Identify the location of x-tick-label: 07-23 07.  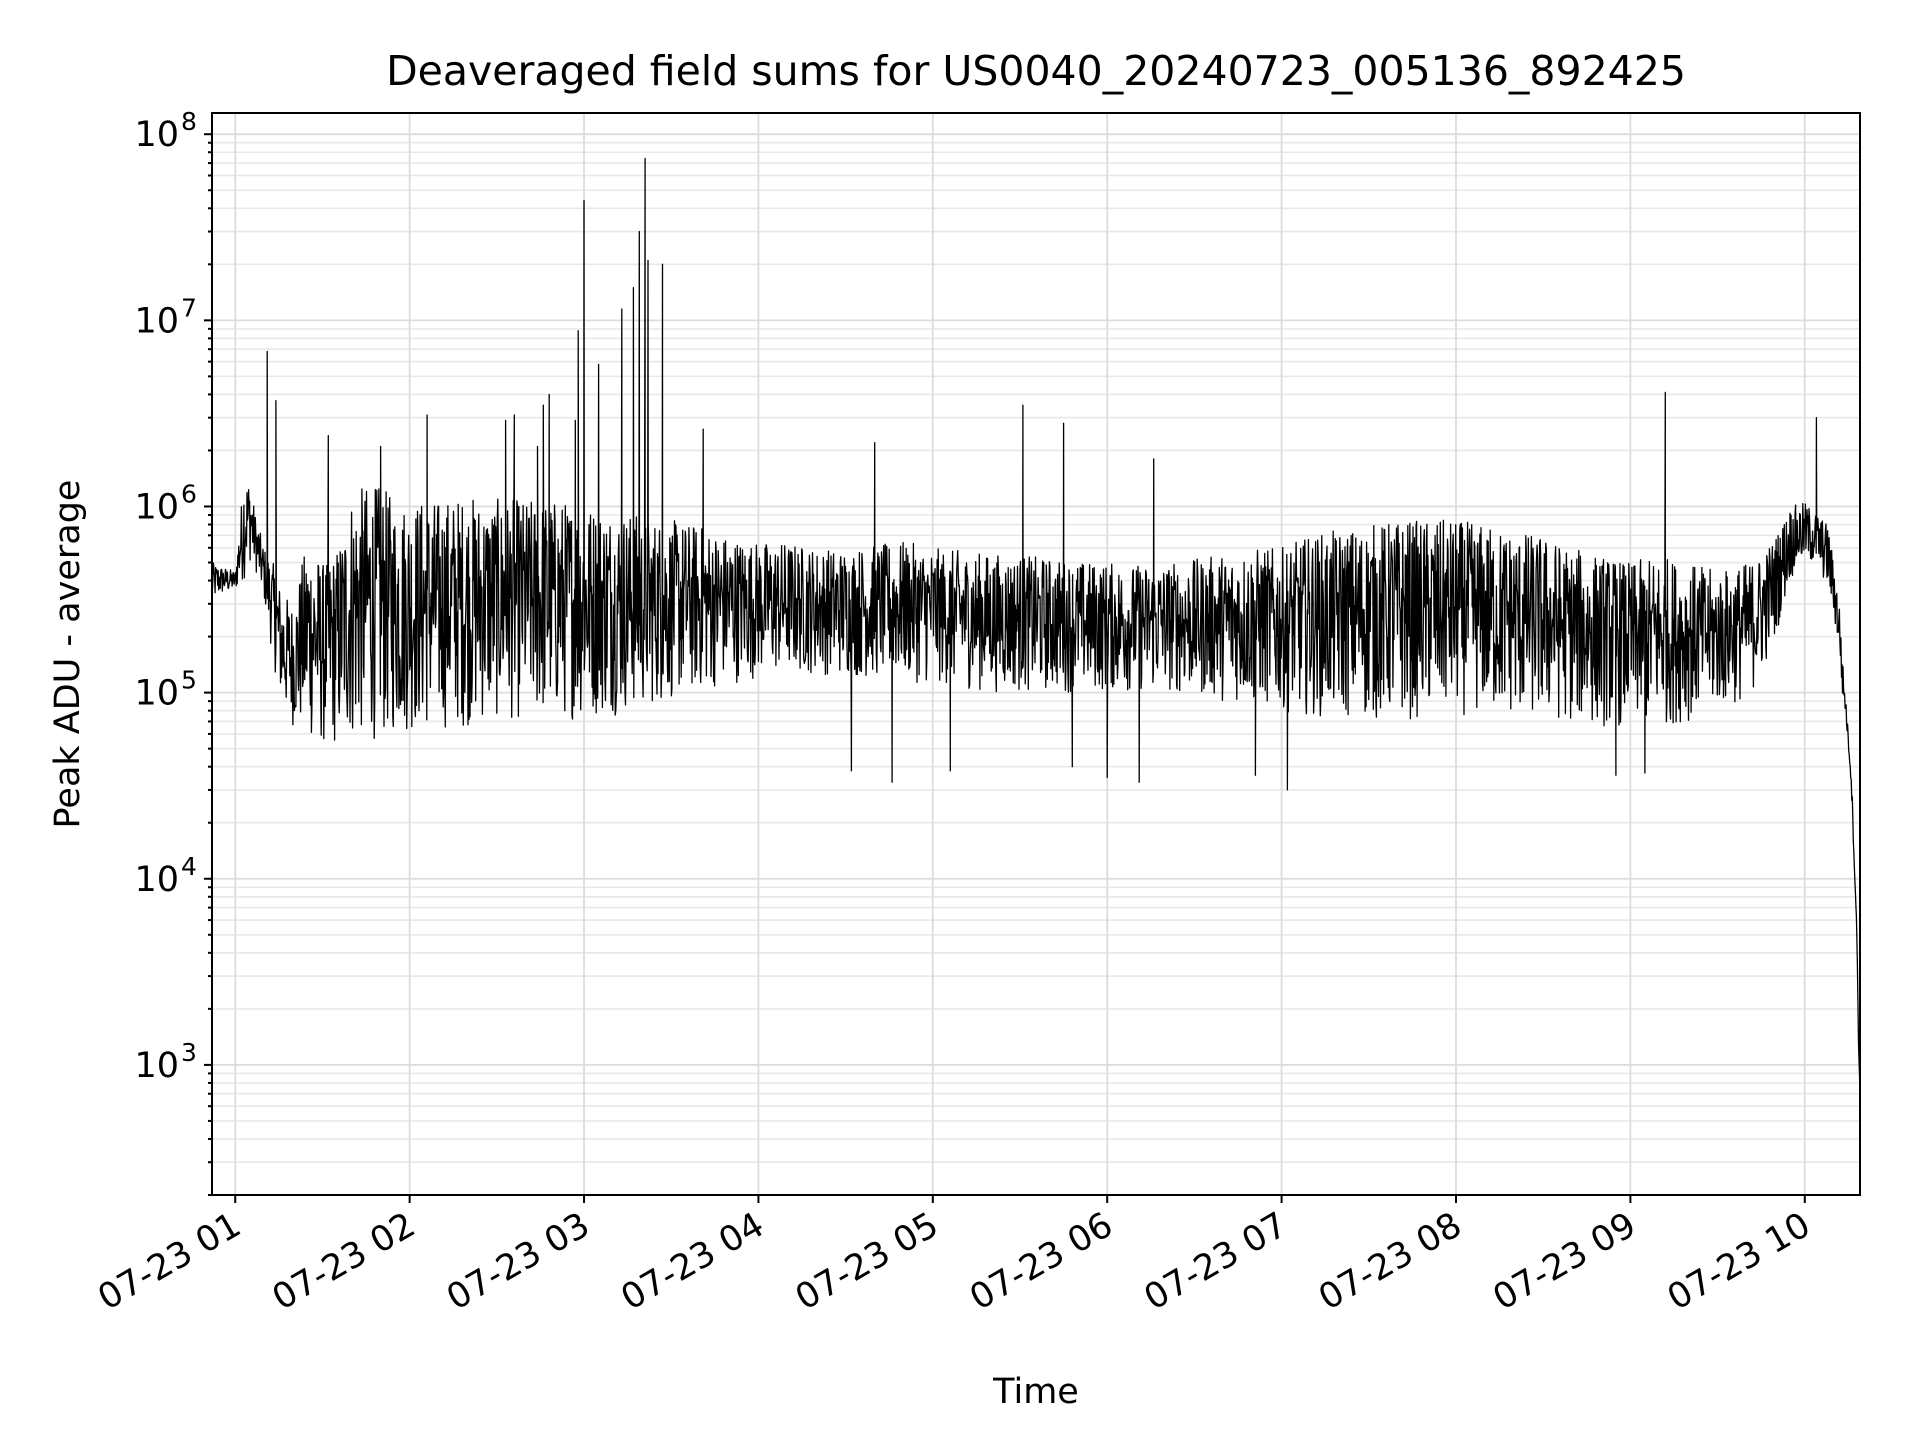
(1216, 1261).